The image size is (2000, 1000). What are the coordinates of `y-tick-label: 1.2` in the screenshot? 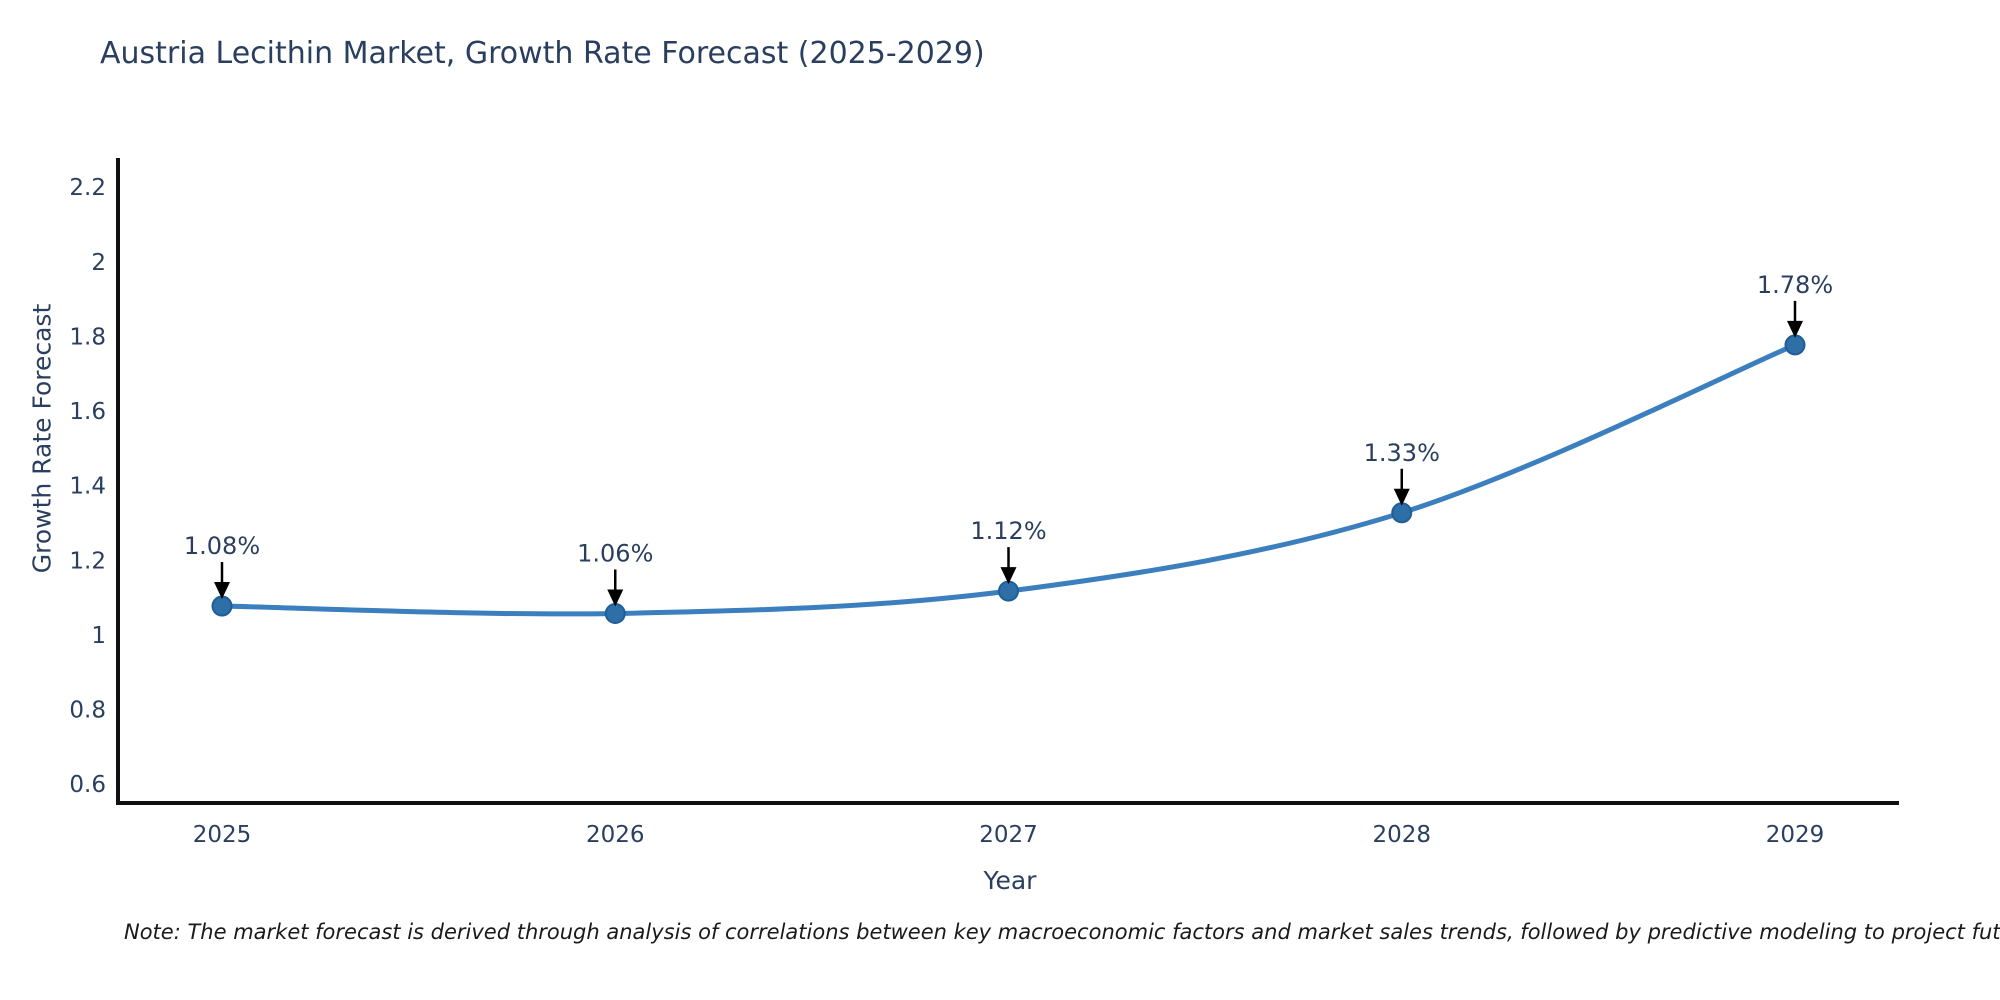 It's located at (87, 561).